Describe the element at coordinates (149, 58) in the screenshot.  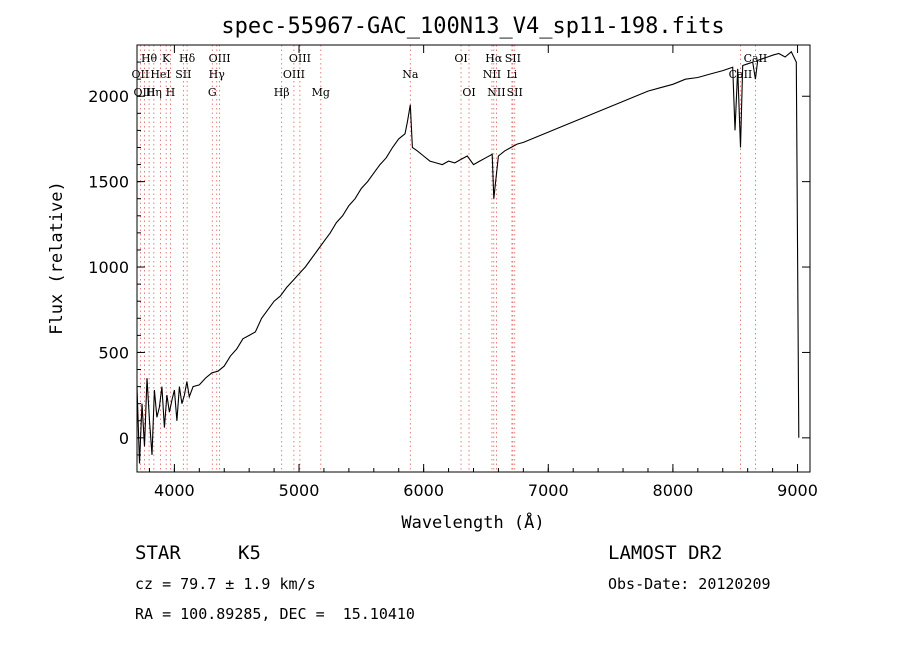
I see `spectral-line-label: Hθ` at that location.